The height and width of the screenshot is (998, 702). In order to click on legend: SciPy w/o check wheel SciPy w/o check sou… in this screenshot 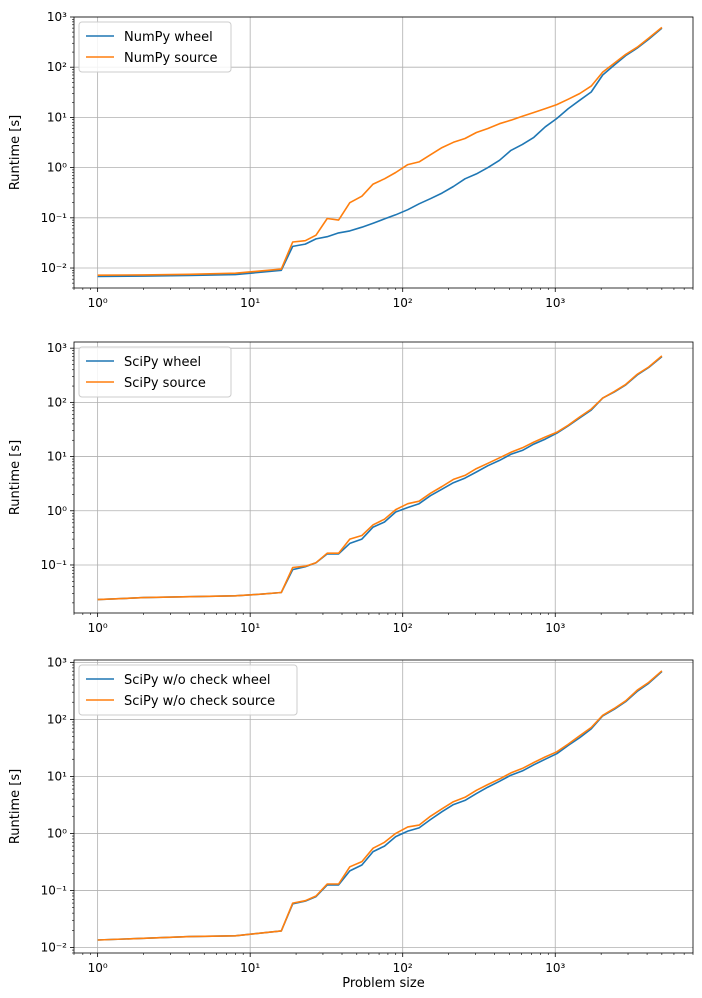, I will do `click(188, 690)`.